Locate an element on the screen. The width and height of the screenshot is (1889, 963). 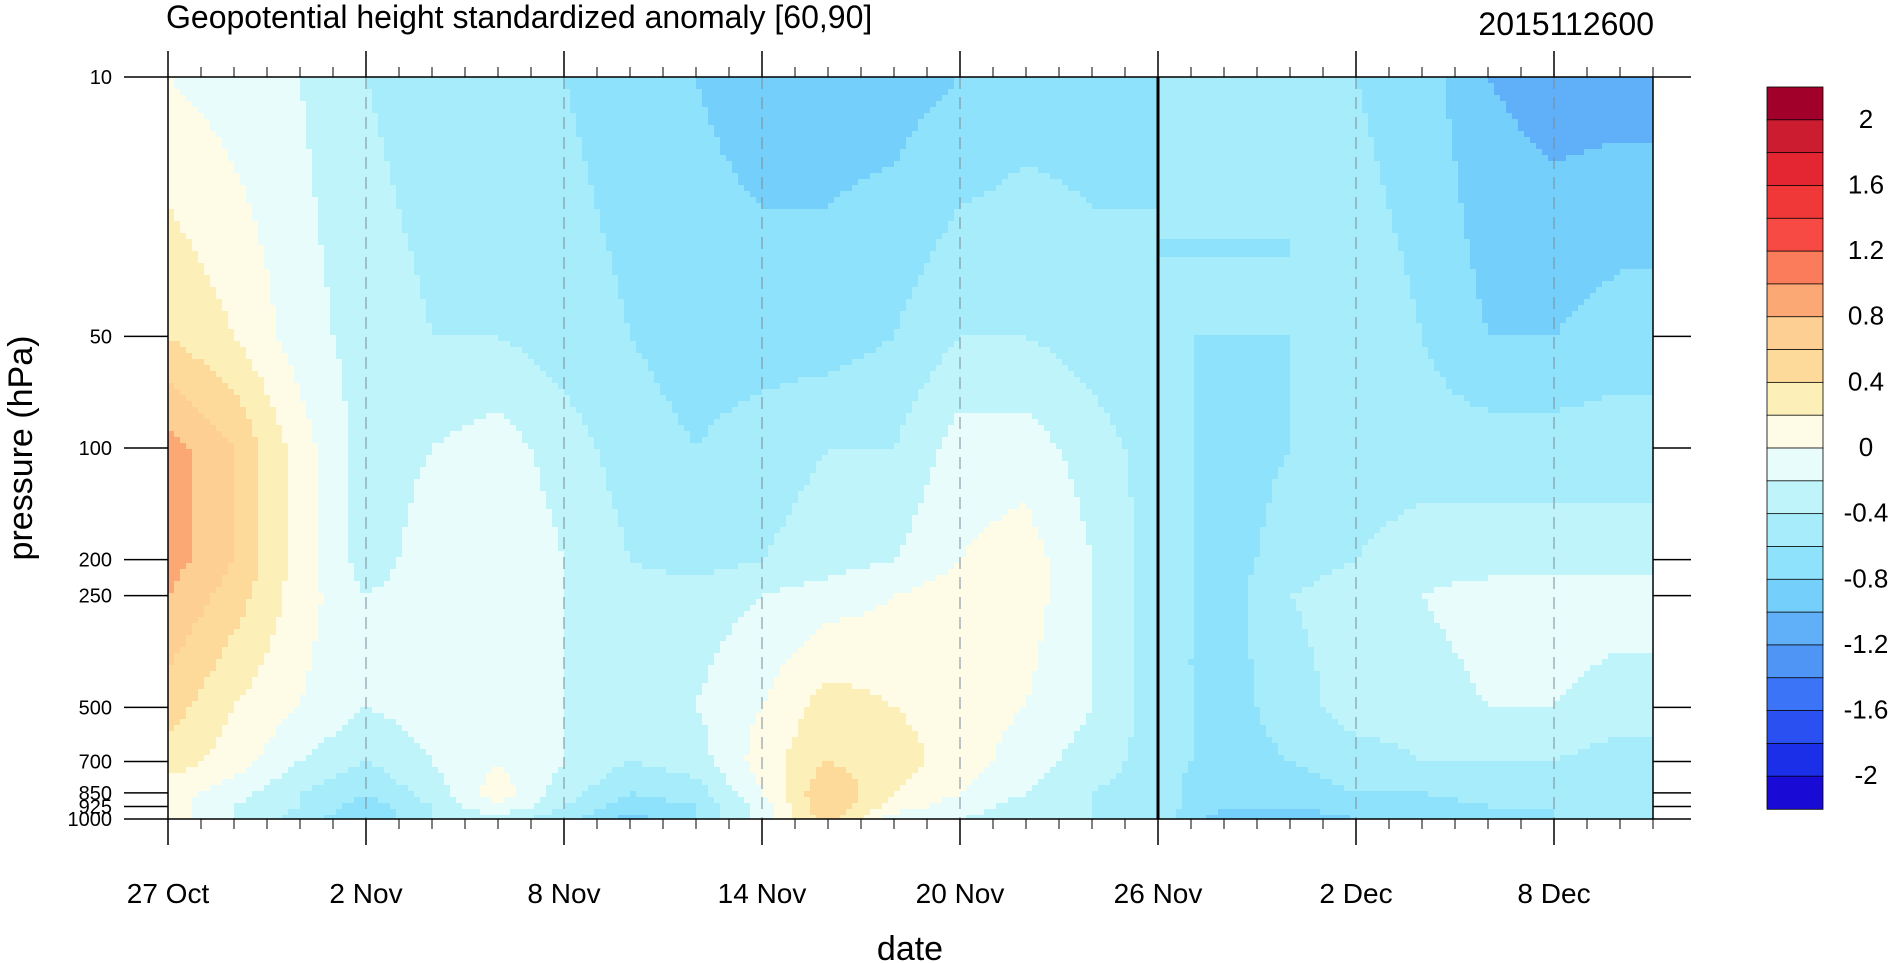
chart-date-stamp: 2015112600 is located at coordinates (1566, 24).